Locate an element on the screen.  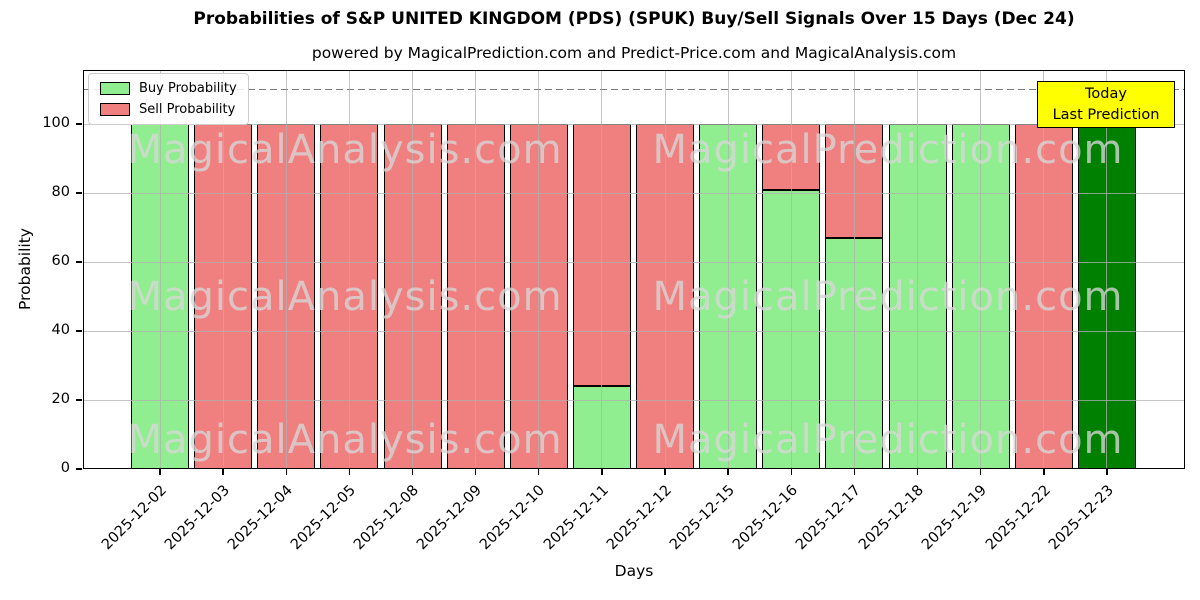
y-tick-label: 60 is located at coordinates (60, 261).